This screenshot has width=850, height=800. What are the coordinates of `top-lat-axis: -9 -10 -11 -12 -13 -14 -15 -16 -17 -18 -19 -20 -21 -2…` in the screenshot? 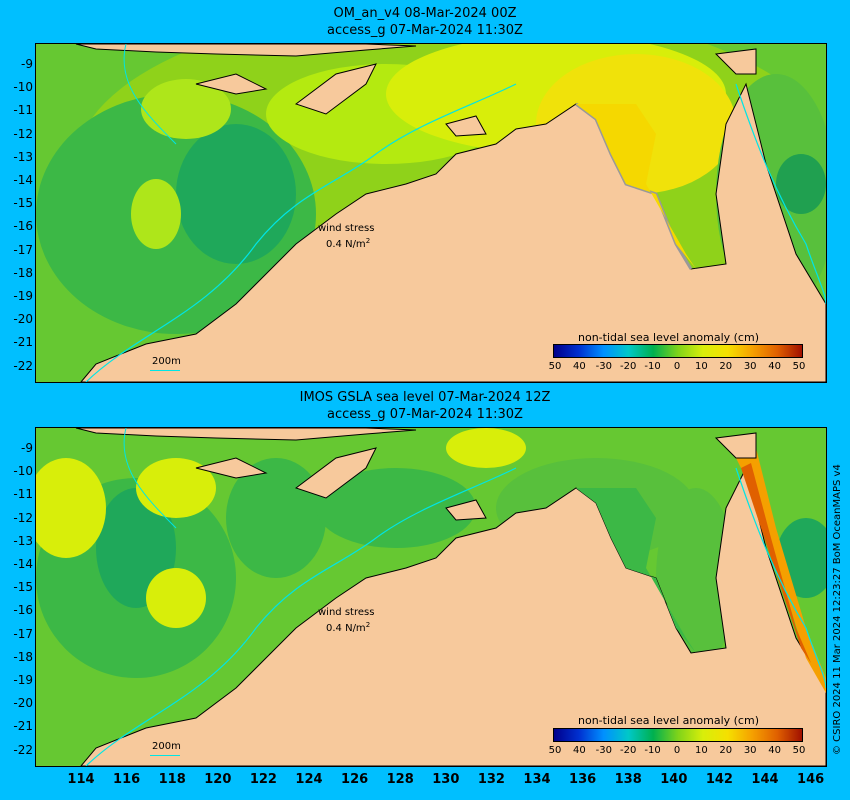 It's located at (16, 212).